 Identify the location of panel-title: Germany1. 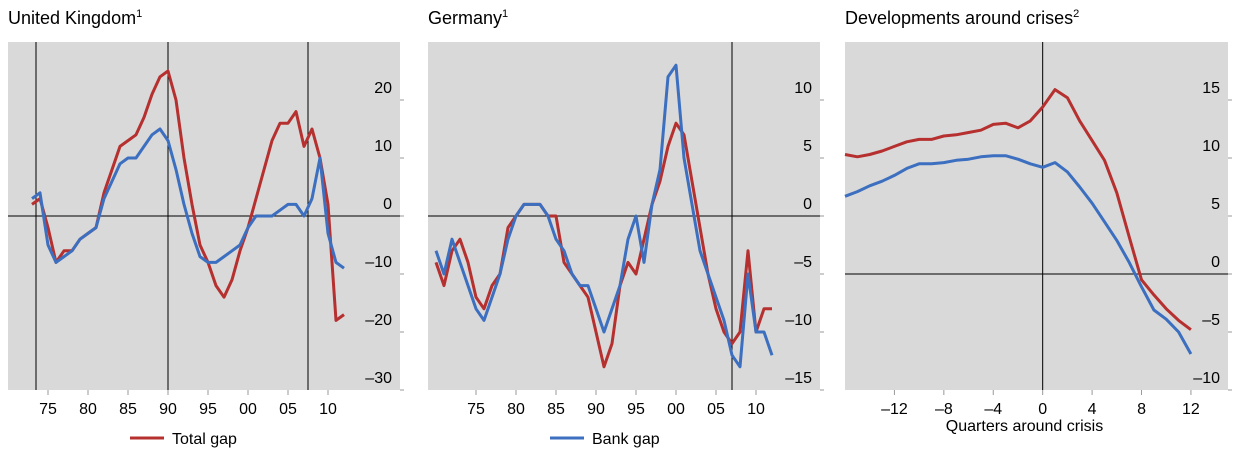
(468, 18).